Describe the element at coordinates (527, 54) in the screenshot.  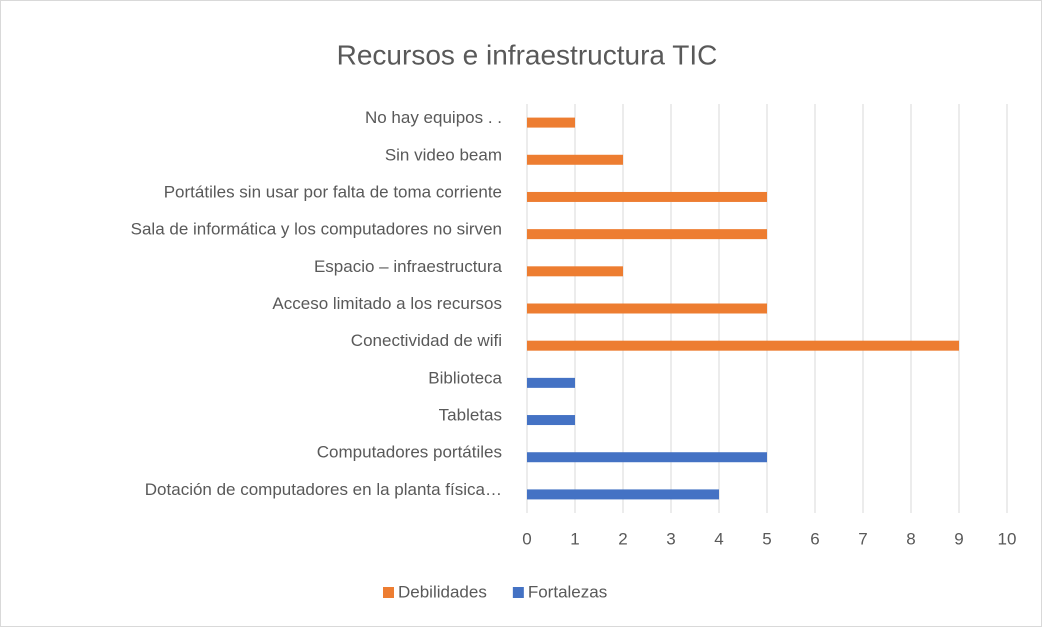
I see `chart-title: Recursos e infraestructura TIC` at that location.